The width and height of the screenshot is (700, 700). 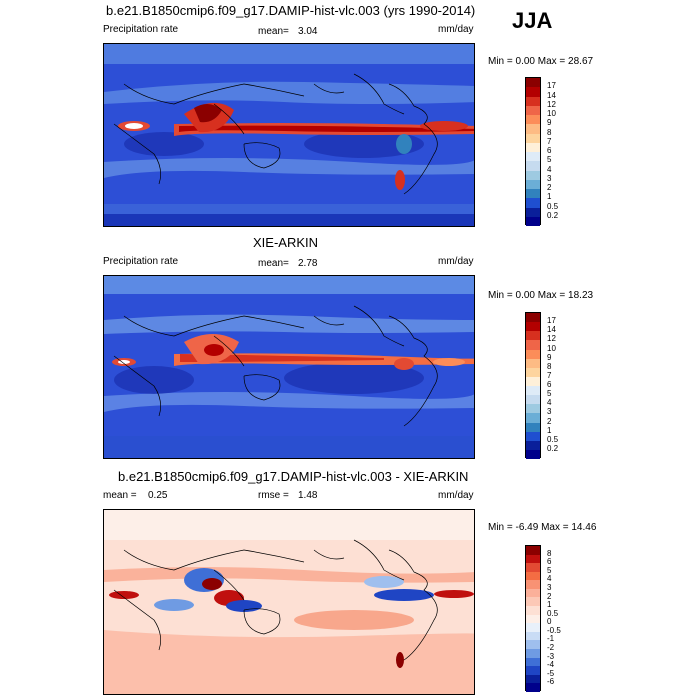 What do you see at coordinates (551, 682) in the screenshot?
I see `colorbar-tick-label: -6` at bounding box center [551, 682].